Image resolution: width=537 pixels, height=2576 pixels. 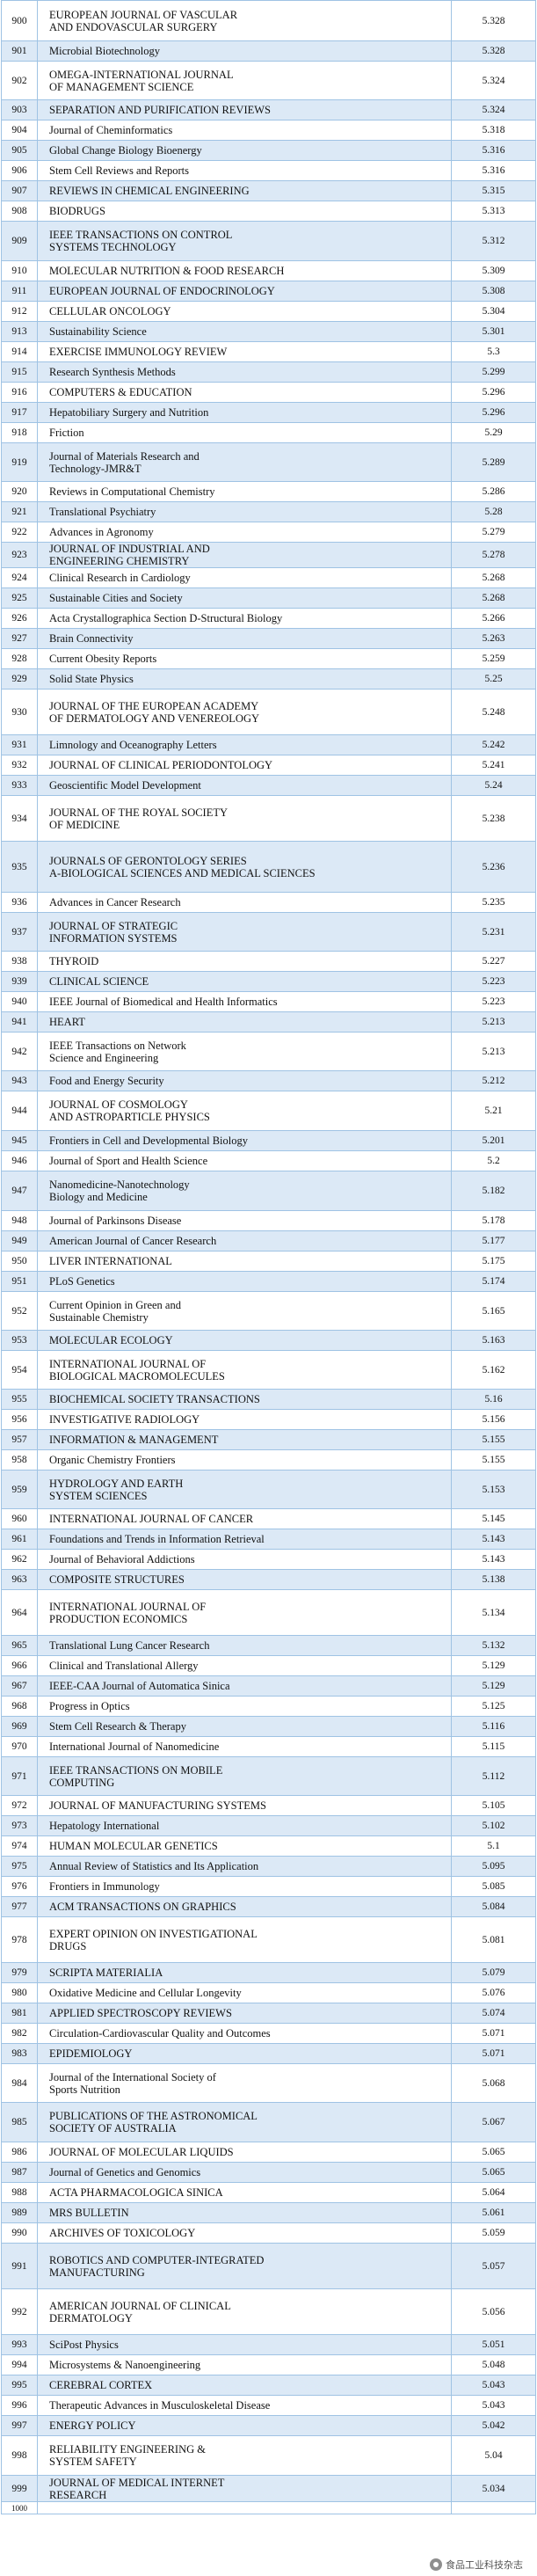 What do you see at coordinates (268, 372) in the screenshot?
I see `table-row: 915 Research Synthesis Methods 5.299` at bounding box center [268, 372].